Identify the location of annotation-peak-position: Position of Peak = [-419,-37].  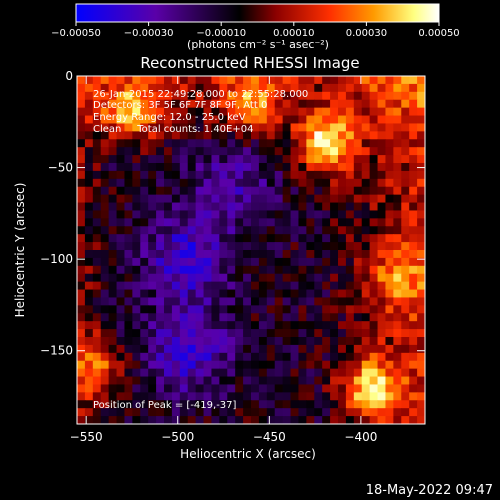
(165, 405).